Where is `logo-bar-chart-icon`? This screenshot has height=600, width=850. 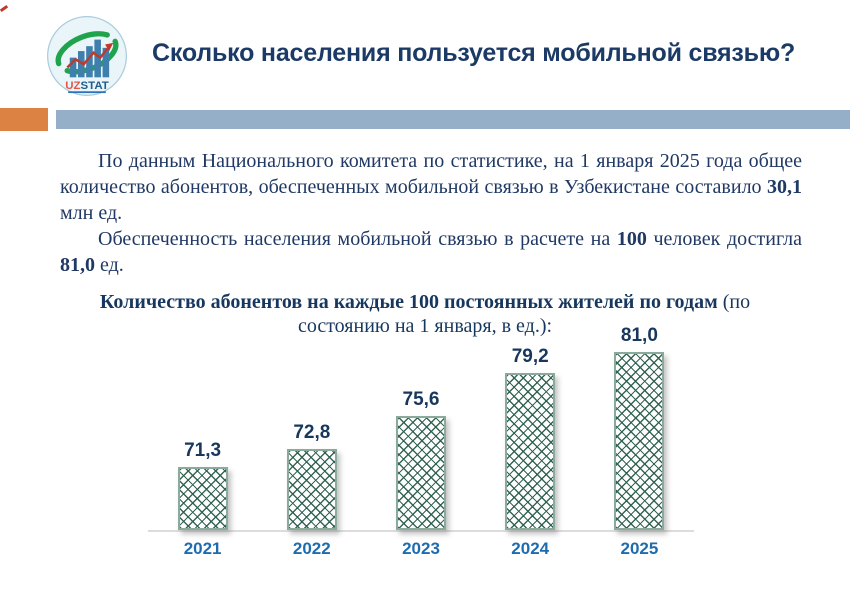
logo-bar-chart-icon is located at coordinates (89, 58).